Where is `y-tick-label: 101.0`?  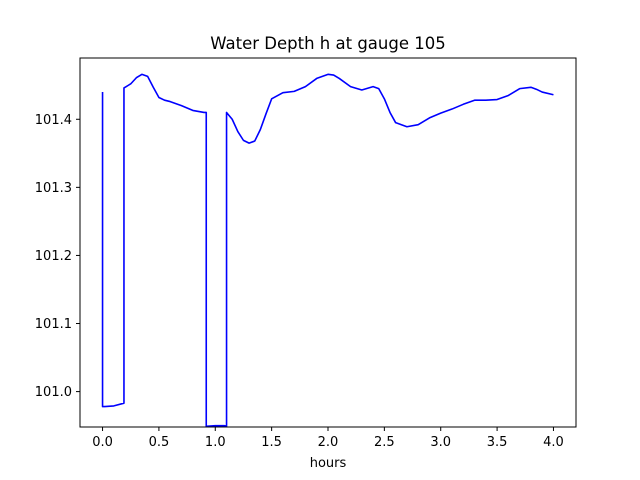
y-tick-label: 101.0 is located at coordinates (53, 392).